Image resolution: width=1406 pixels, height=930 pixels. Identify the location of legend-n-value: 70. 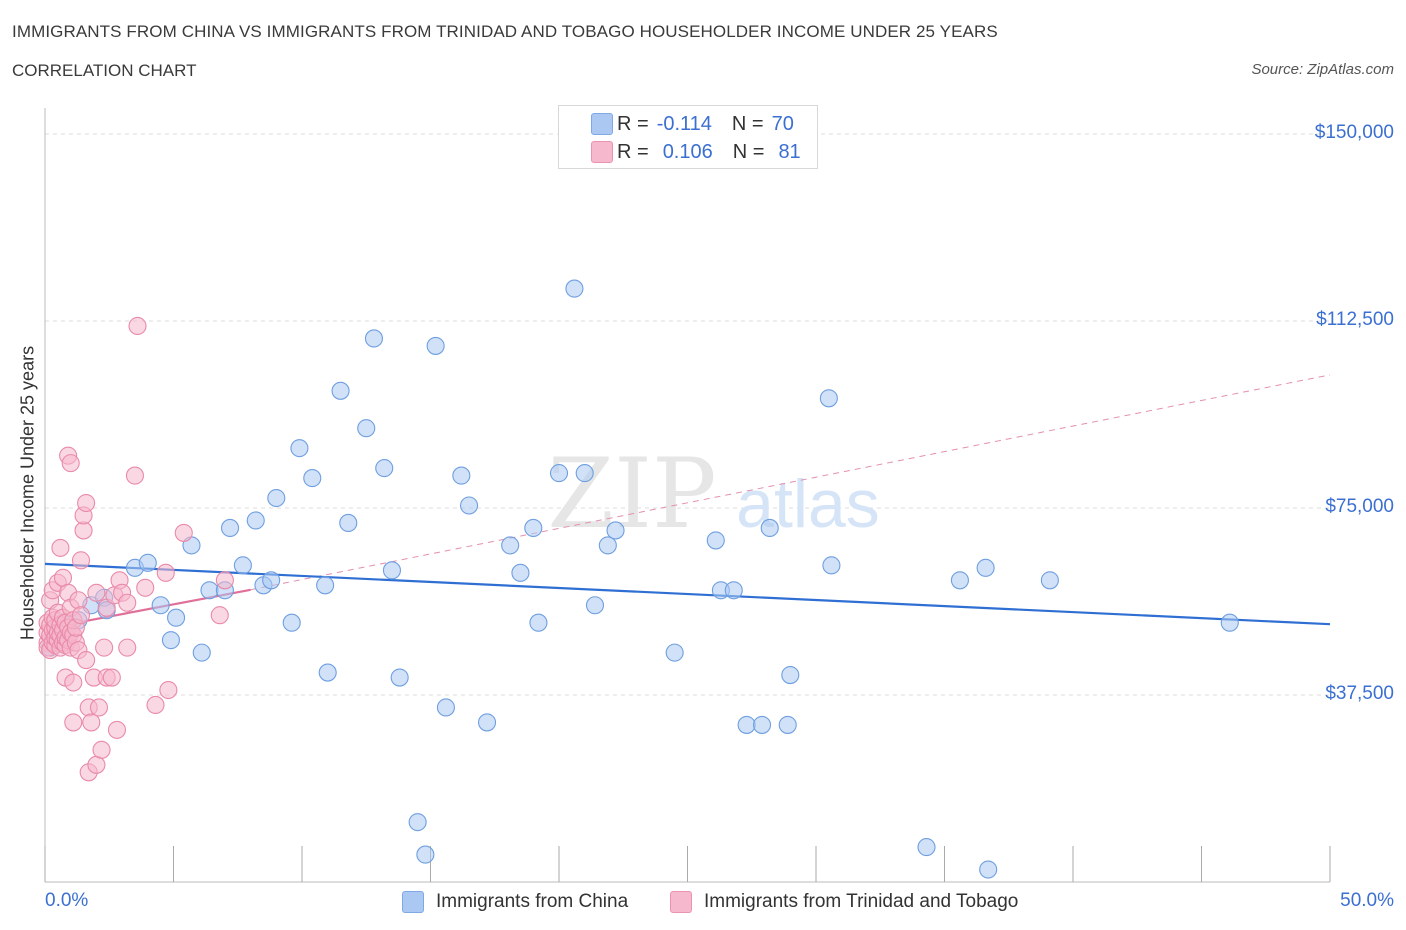
(782, 123).